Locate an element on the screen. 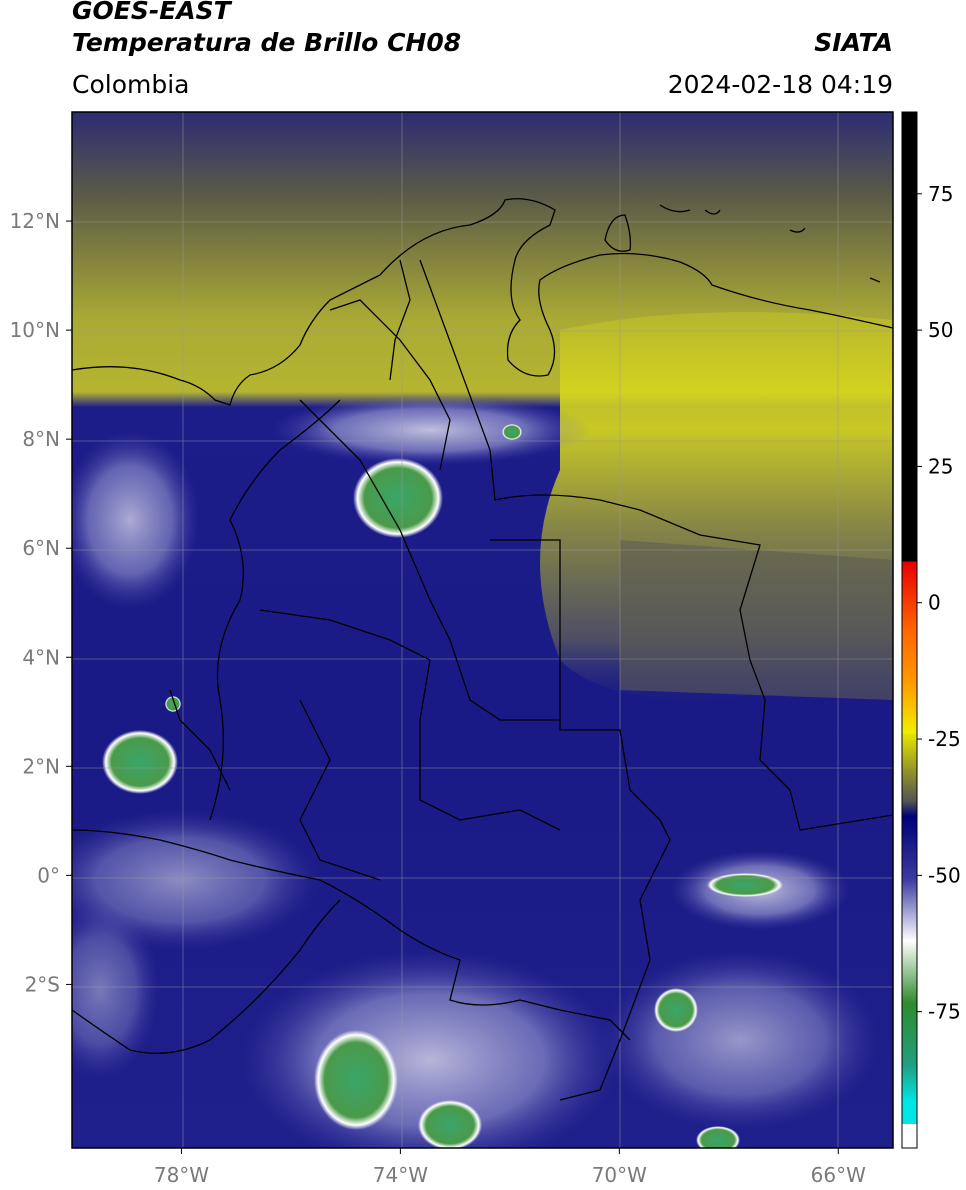 This screenshot has width=966, height=1190. colorbar-tick-label: 25 is located at coordinates (940, 466).